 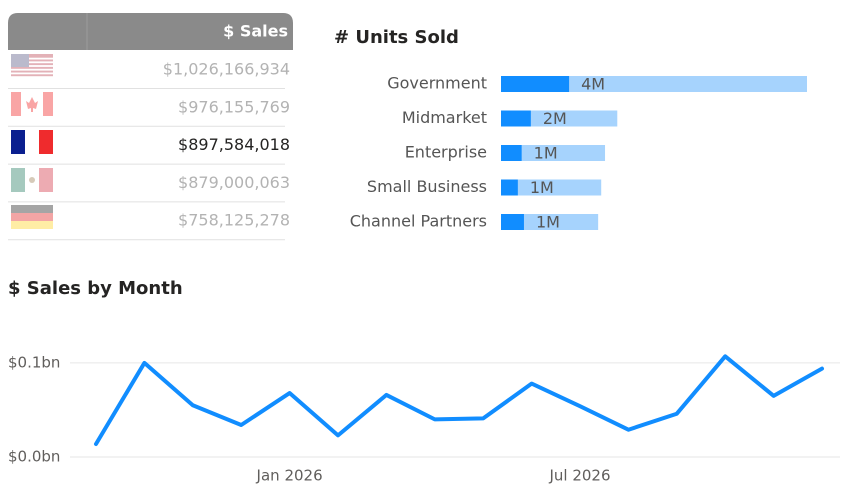 I want to click on y-tick-label: $0.1bn, so click(x=34, y=362).